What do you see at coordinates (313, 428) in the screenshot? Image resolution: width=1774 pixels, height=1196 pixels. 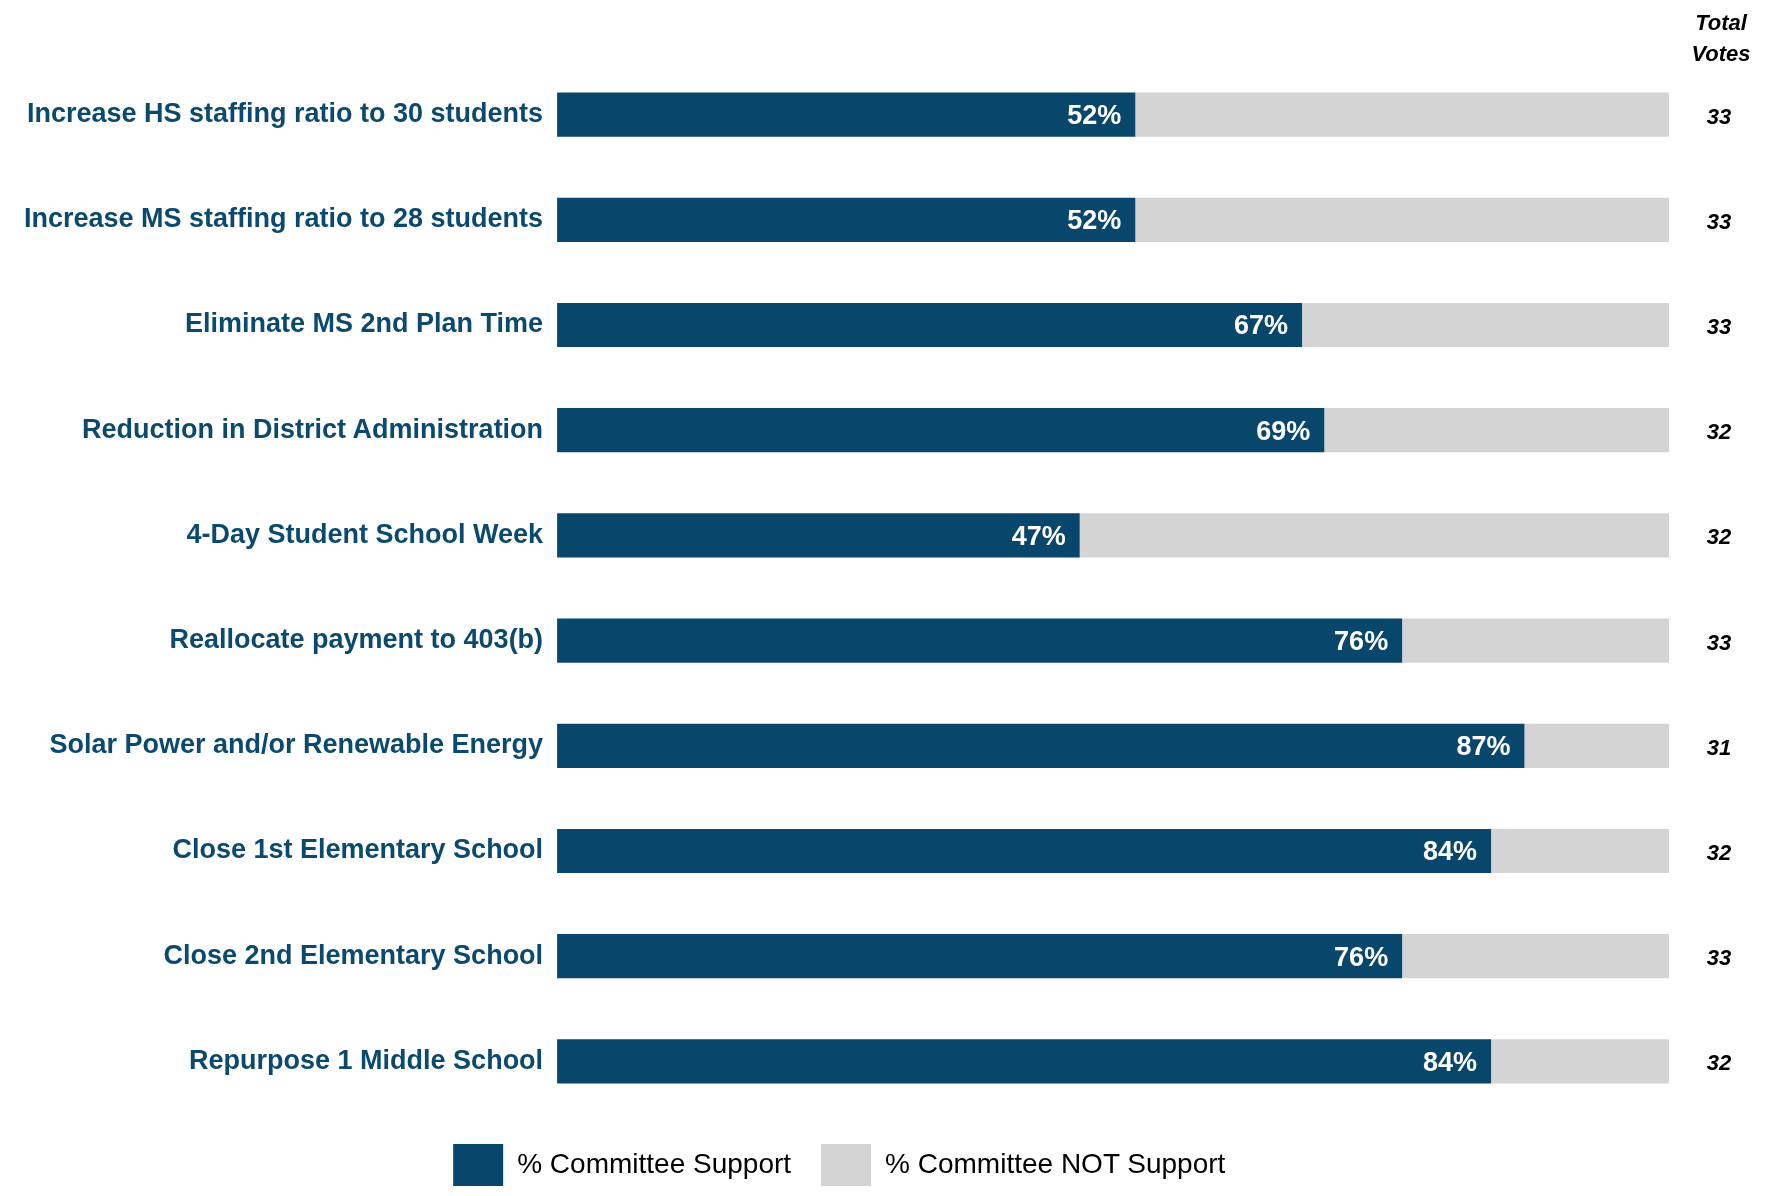 I see `y-tick-label: Reduction in District Administration` at bounding box center [313, 428].